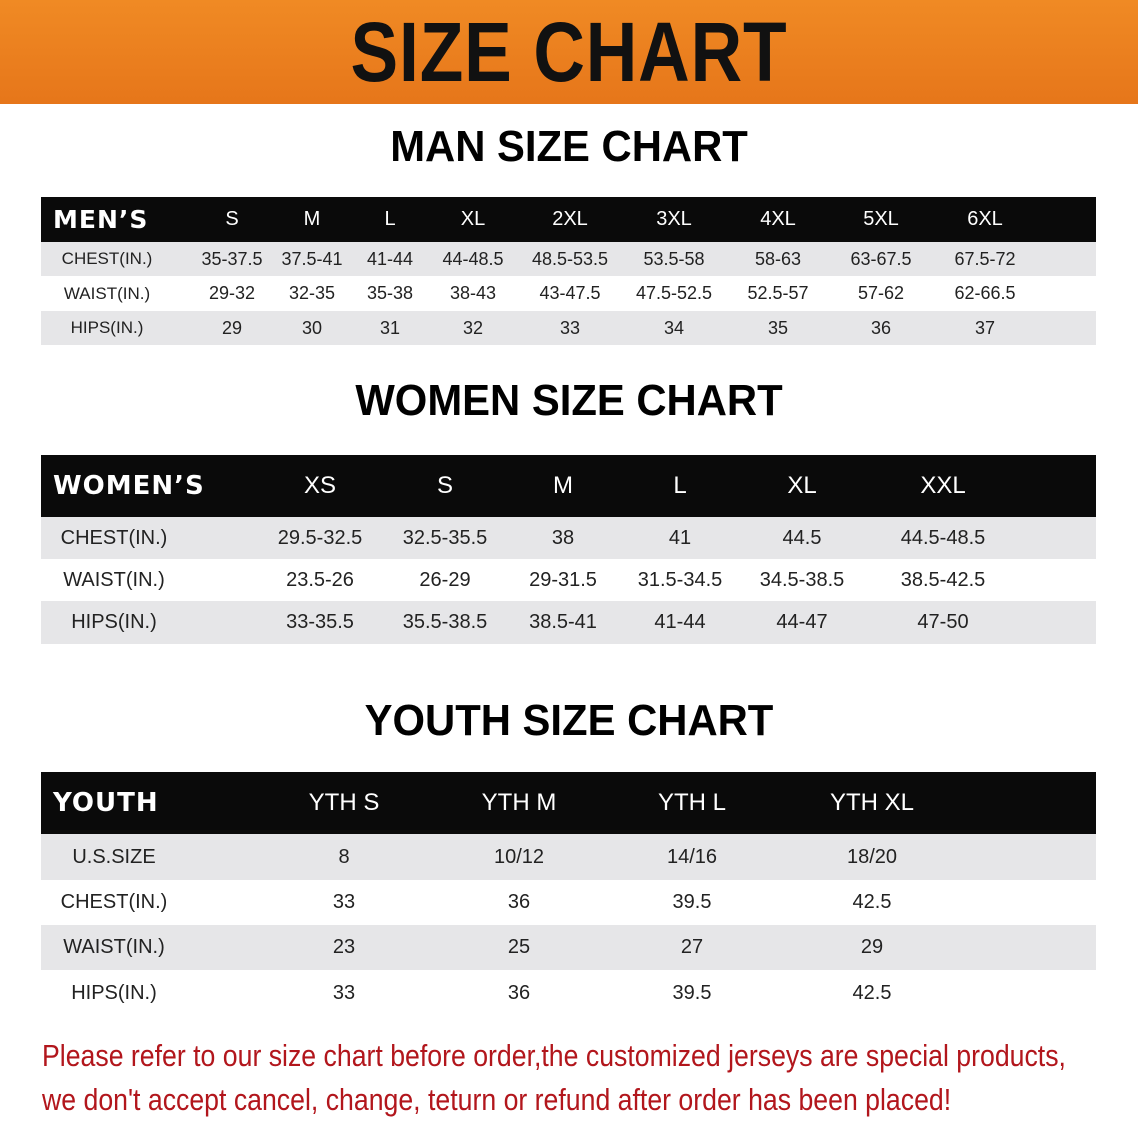  I want to click on table-cell: 52.5-57, so click(778, 293).